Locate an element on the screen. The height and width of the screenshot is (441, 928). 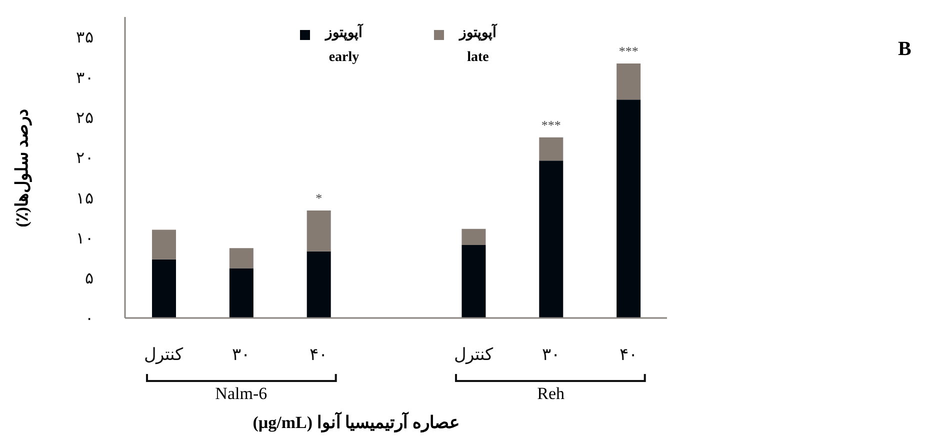
x-axis-title: عصاره آرتیمیسیا آنوا (µg/mL) is located at coordinates (356, 422).